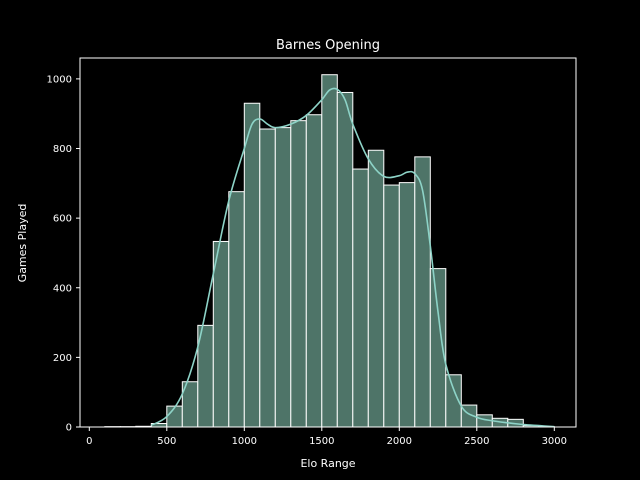 Image resolution: width=640 pixels, height=480 pixels. Describe the element at coordinates (476, 441) in the screenshot. I see `x-tick-label: 2500` at that location.